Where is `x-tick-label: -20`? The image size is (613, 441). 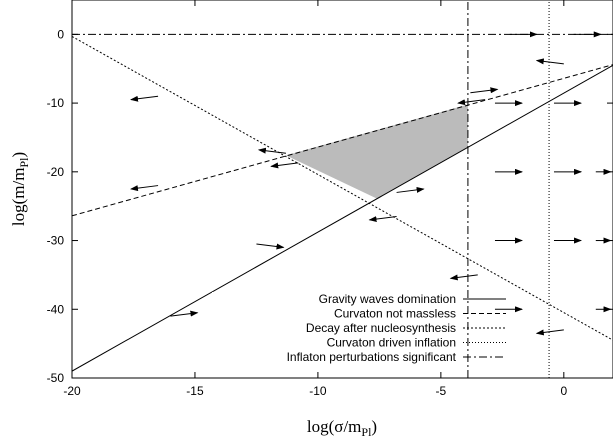 x-tick-label: -20 is located at coordinates (72, 391).